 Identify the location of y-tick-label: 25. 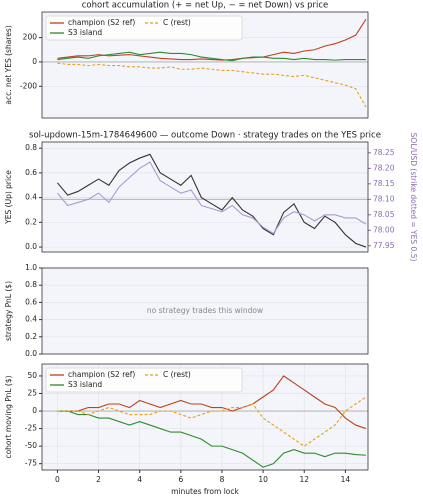
(32, 392).